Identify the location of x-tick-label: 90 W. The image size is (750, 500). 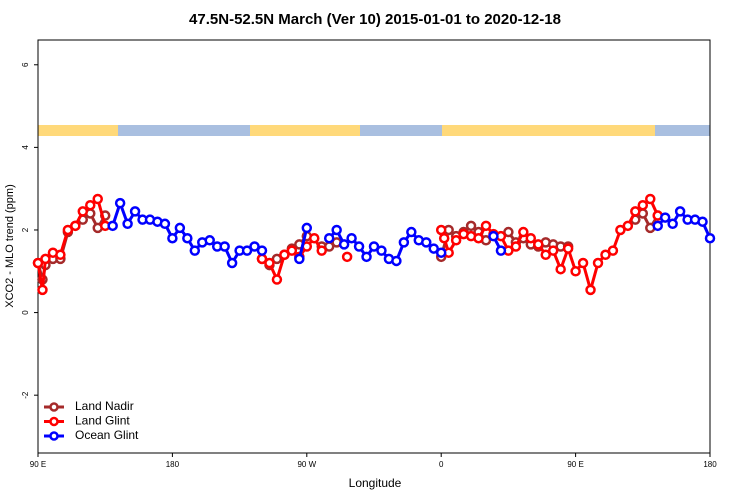
(306, 464).